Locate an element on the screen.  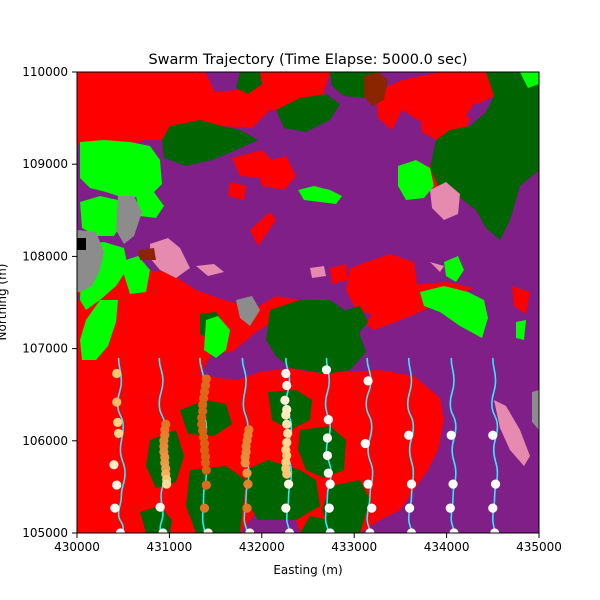
x-tick-3: 433000 is located at coordinates (354, 543).